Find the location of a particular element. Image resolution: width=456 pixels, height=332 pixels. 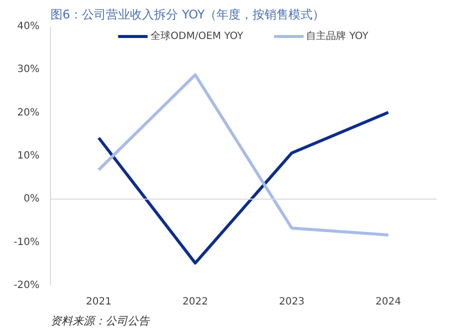

text: 资料来源：公司公告 is located at coordinates (100, 321).